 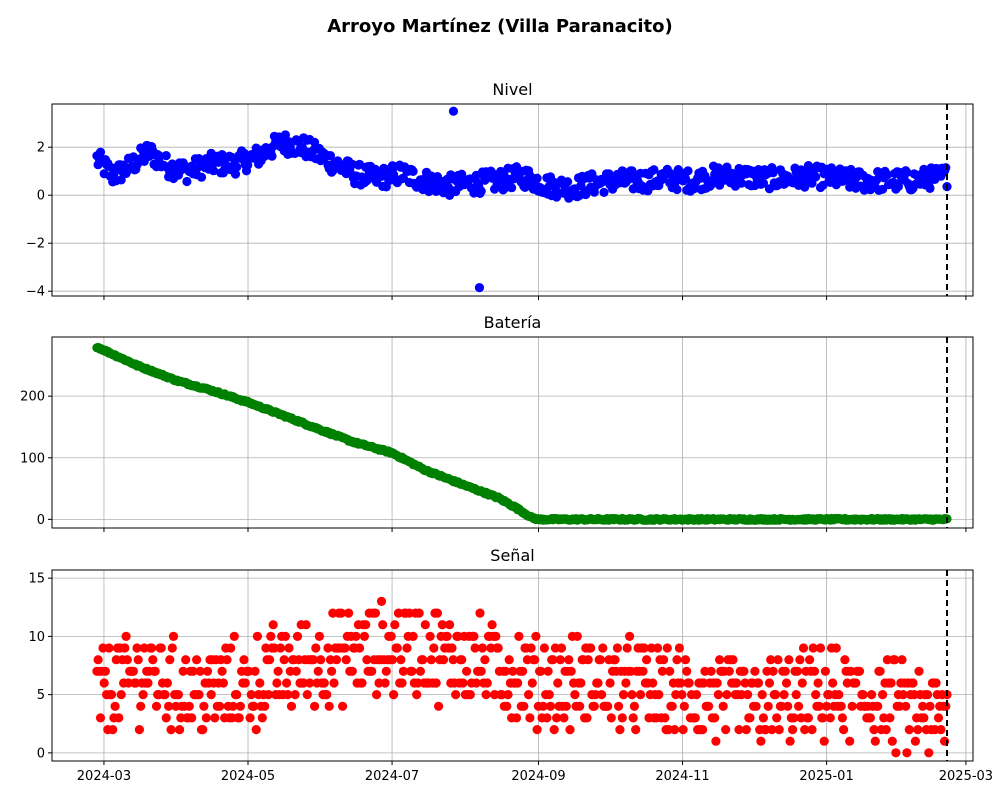 What do you see at coordinates (32, 458) in the screenshot?
I see `y-tick-label: 100` at bounding box center [32, 458].